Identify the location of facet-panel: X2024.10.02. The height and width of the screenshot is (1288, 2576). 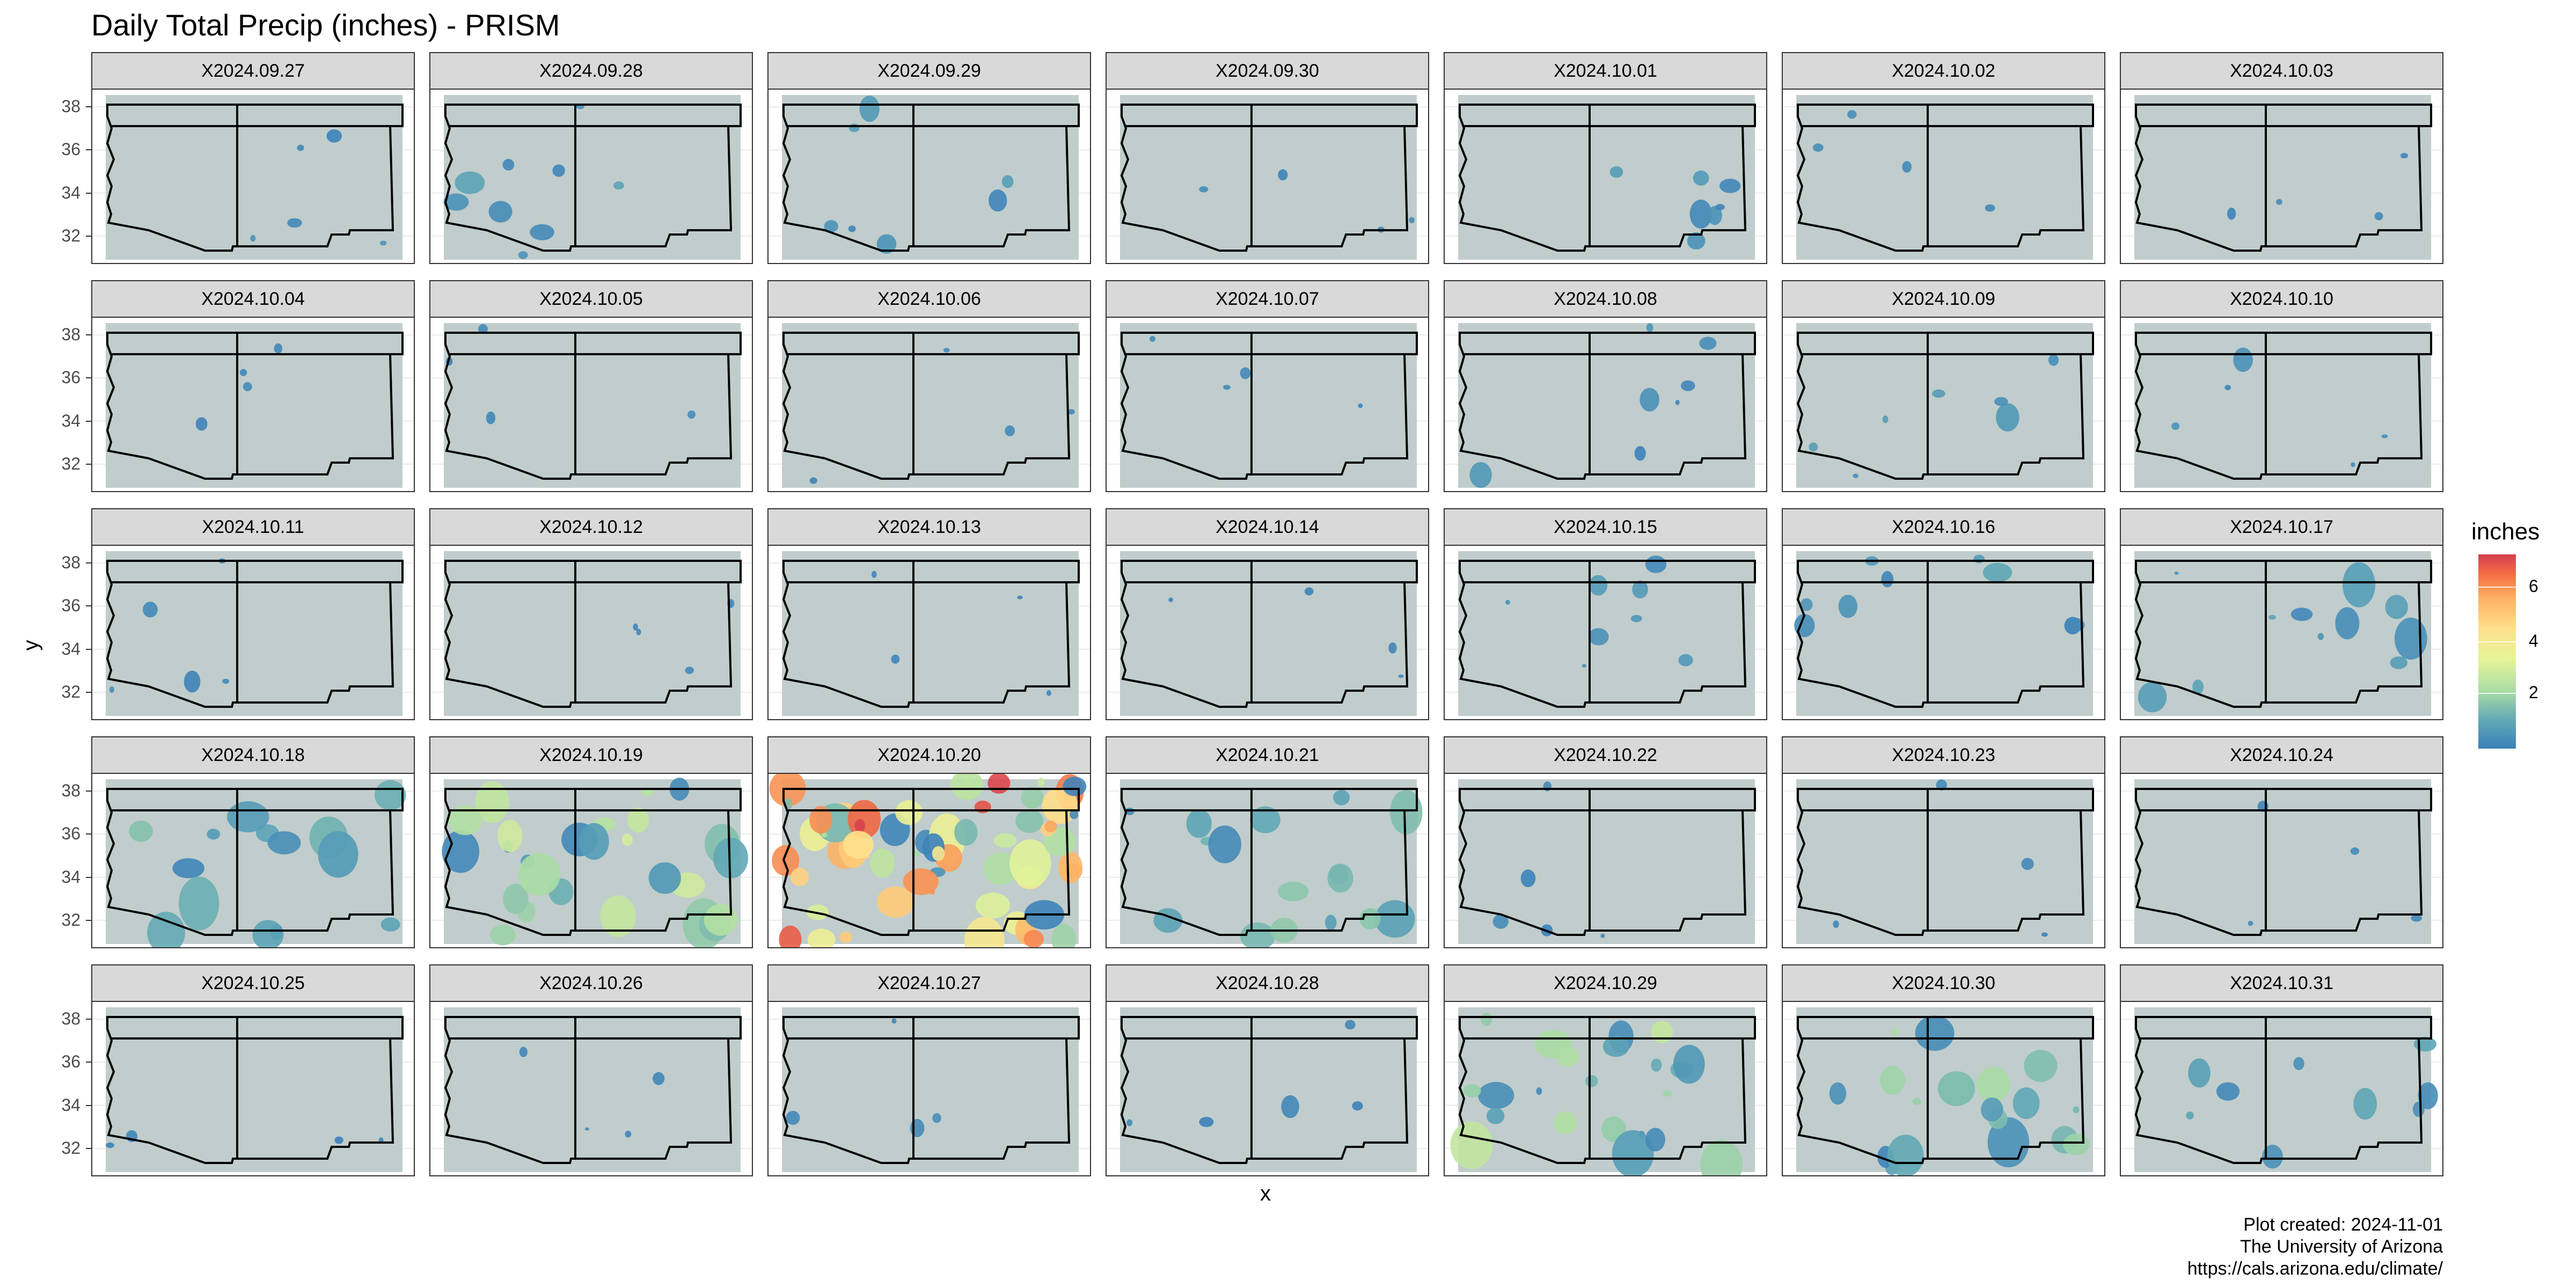
(1943, 158).